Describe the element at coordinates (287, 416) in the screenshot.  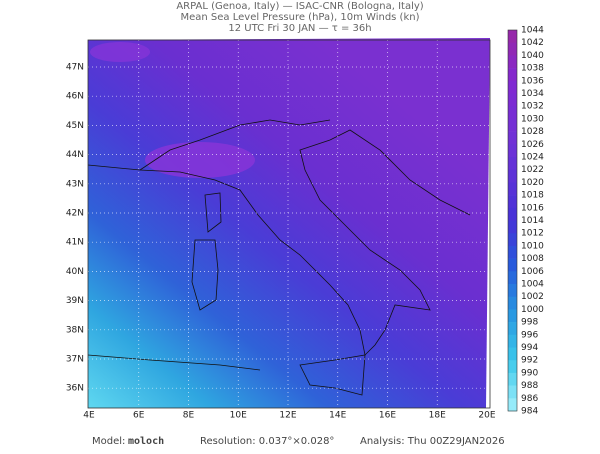
I see `lon-label: 12E` at that location.